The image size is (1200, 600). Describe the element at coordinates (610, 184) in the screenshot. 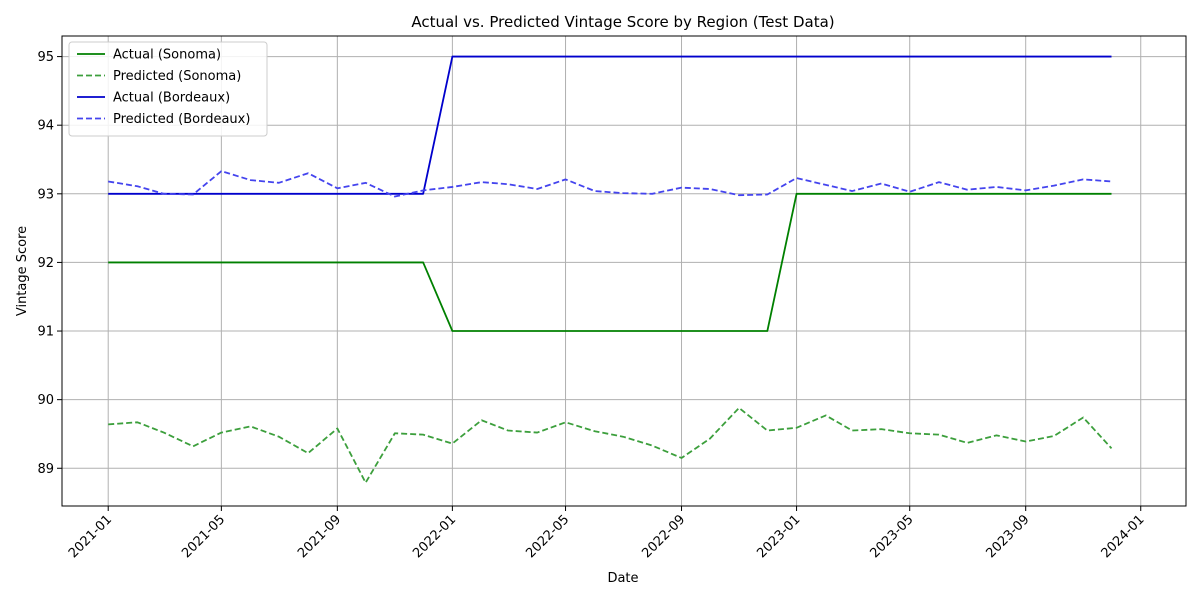

I see `series-line-predicted-bordeaux` at that location.